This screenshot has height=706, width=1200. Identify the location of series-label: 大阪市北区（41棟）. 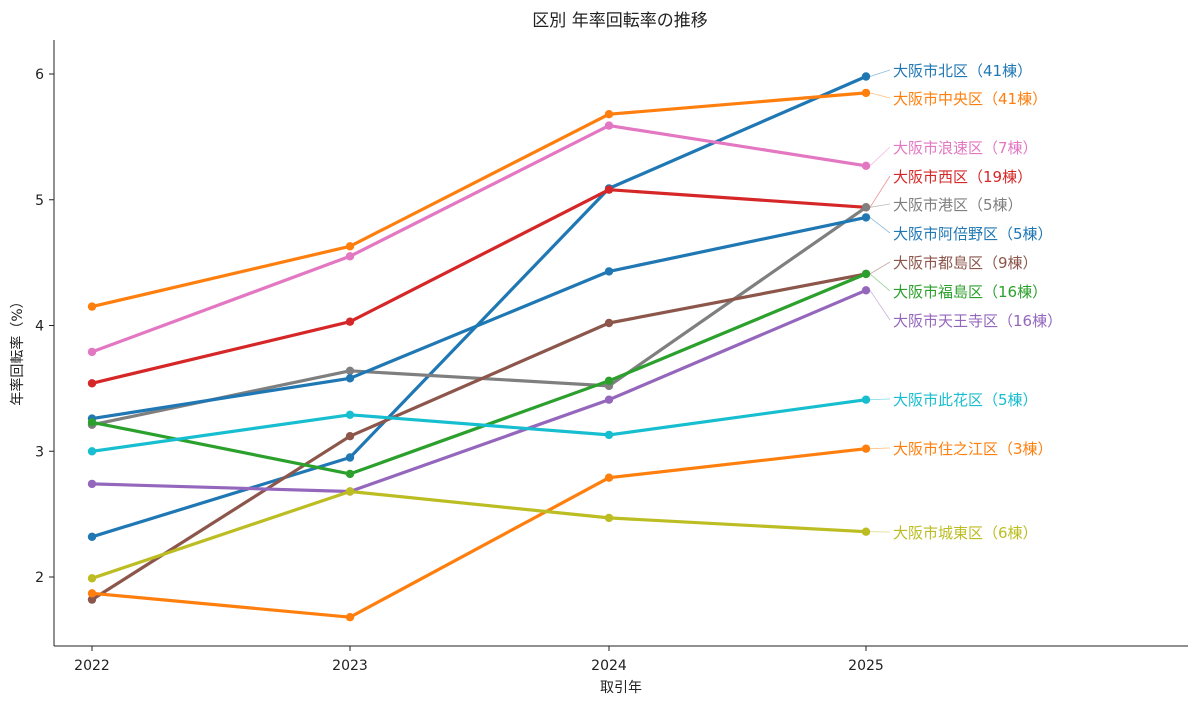
(962, 71).